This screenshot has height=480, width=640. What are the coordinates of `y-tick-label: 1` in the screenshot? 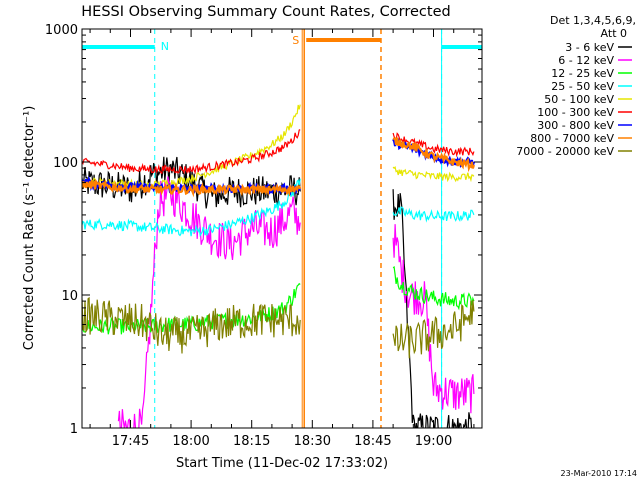 It's located at (74, 429).